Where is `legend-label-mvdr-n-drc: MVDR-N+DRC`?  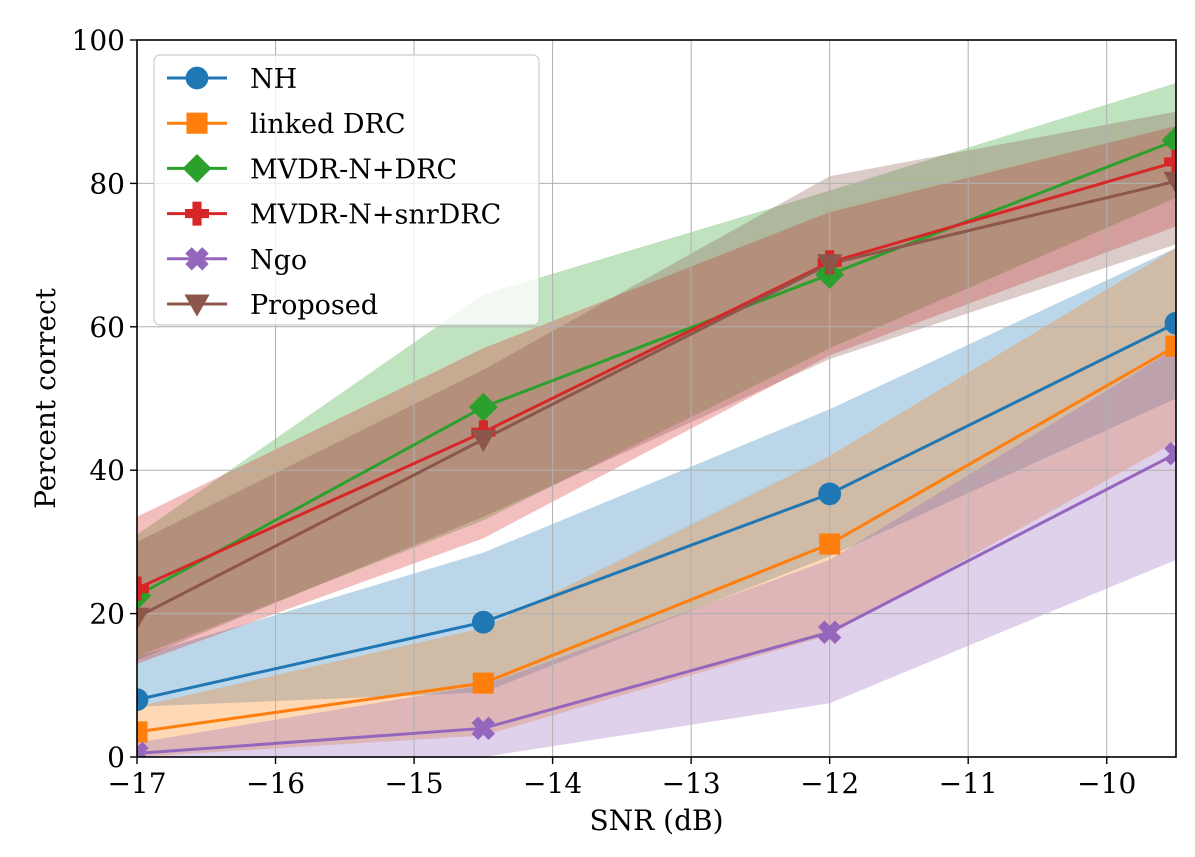
legend-label-mvdr-n-drc: MVDR-N+DRC is located at coordinates (353, 169).